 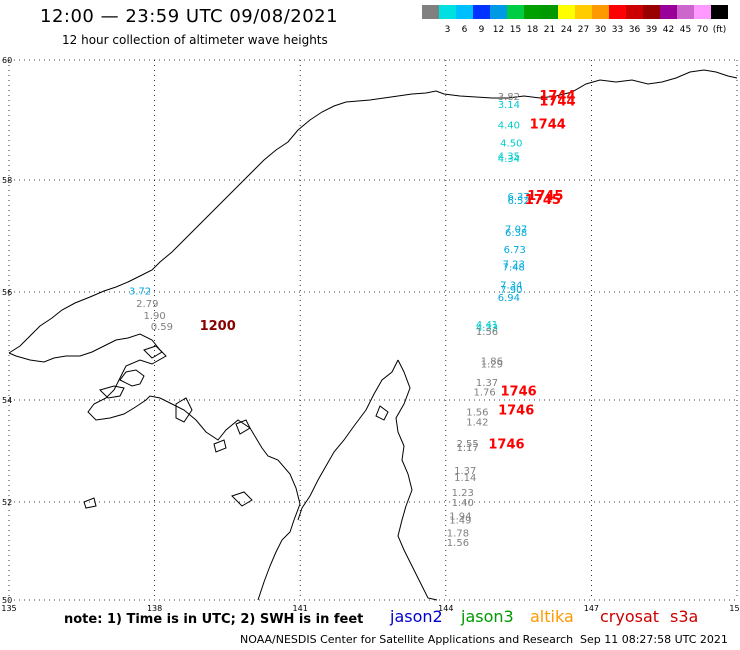 I want to click on latitude-tick-label: 58, so click(x=7, y=180).